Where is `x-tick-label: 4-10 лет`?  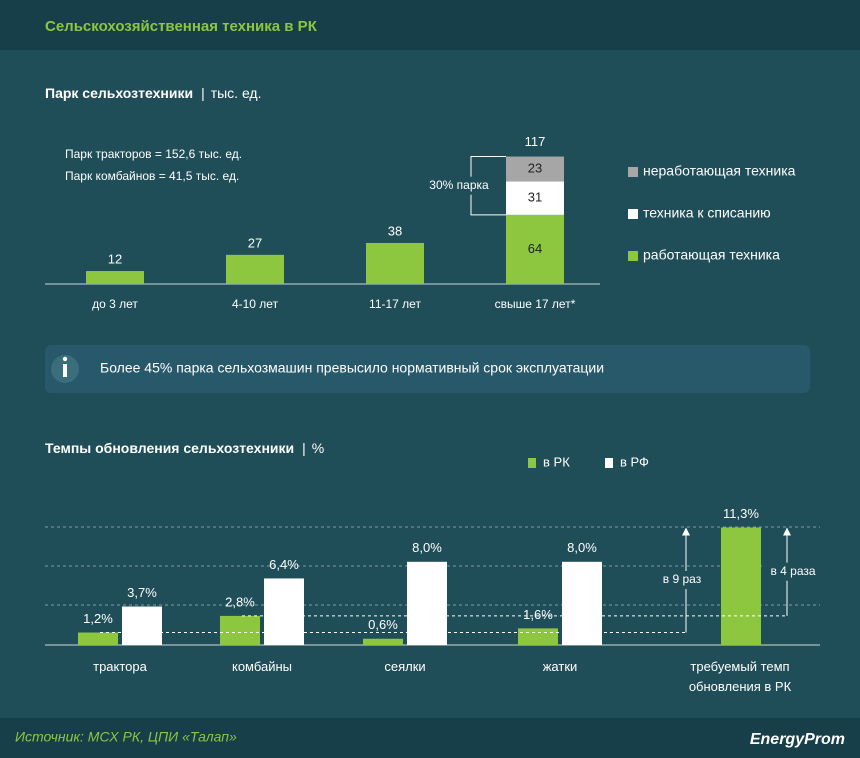 x-tick-label: 4-10 лет is located at coordinates (255, 304).